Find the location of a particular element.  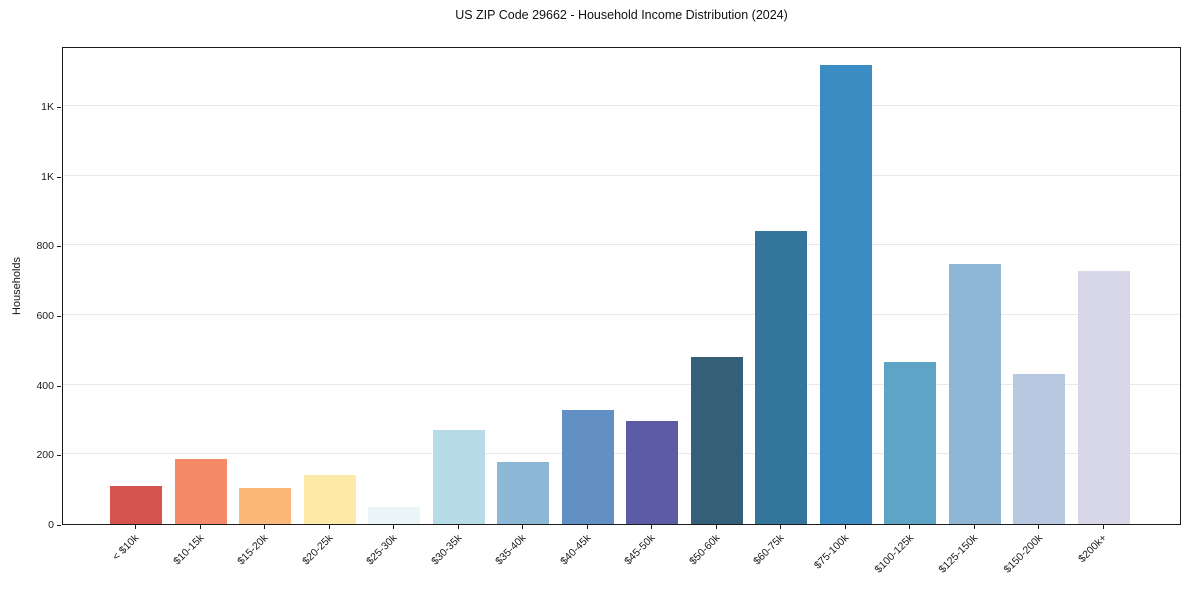

x-tick-label-text: $15-20k is located at coordinates (253, 550).